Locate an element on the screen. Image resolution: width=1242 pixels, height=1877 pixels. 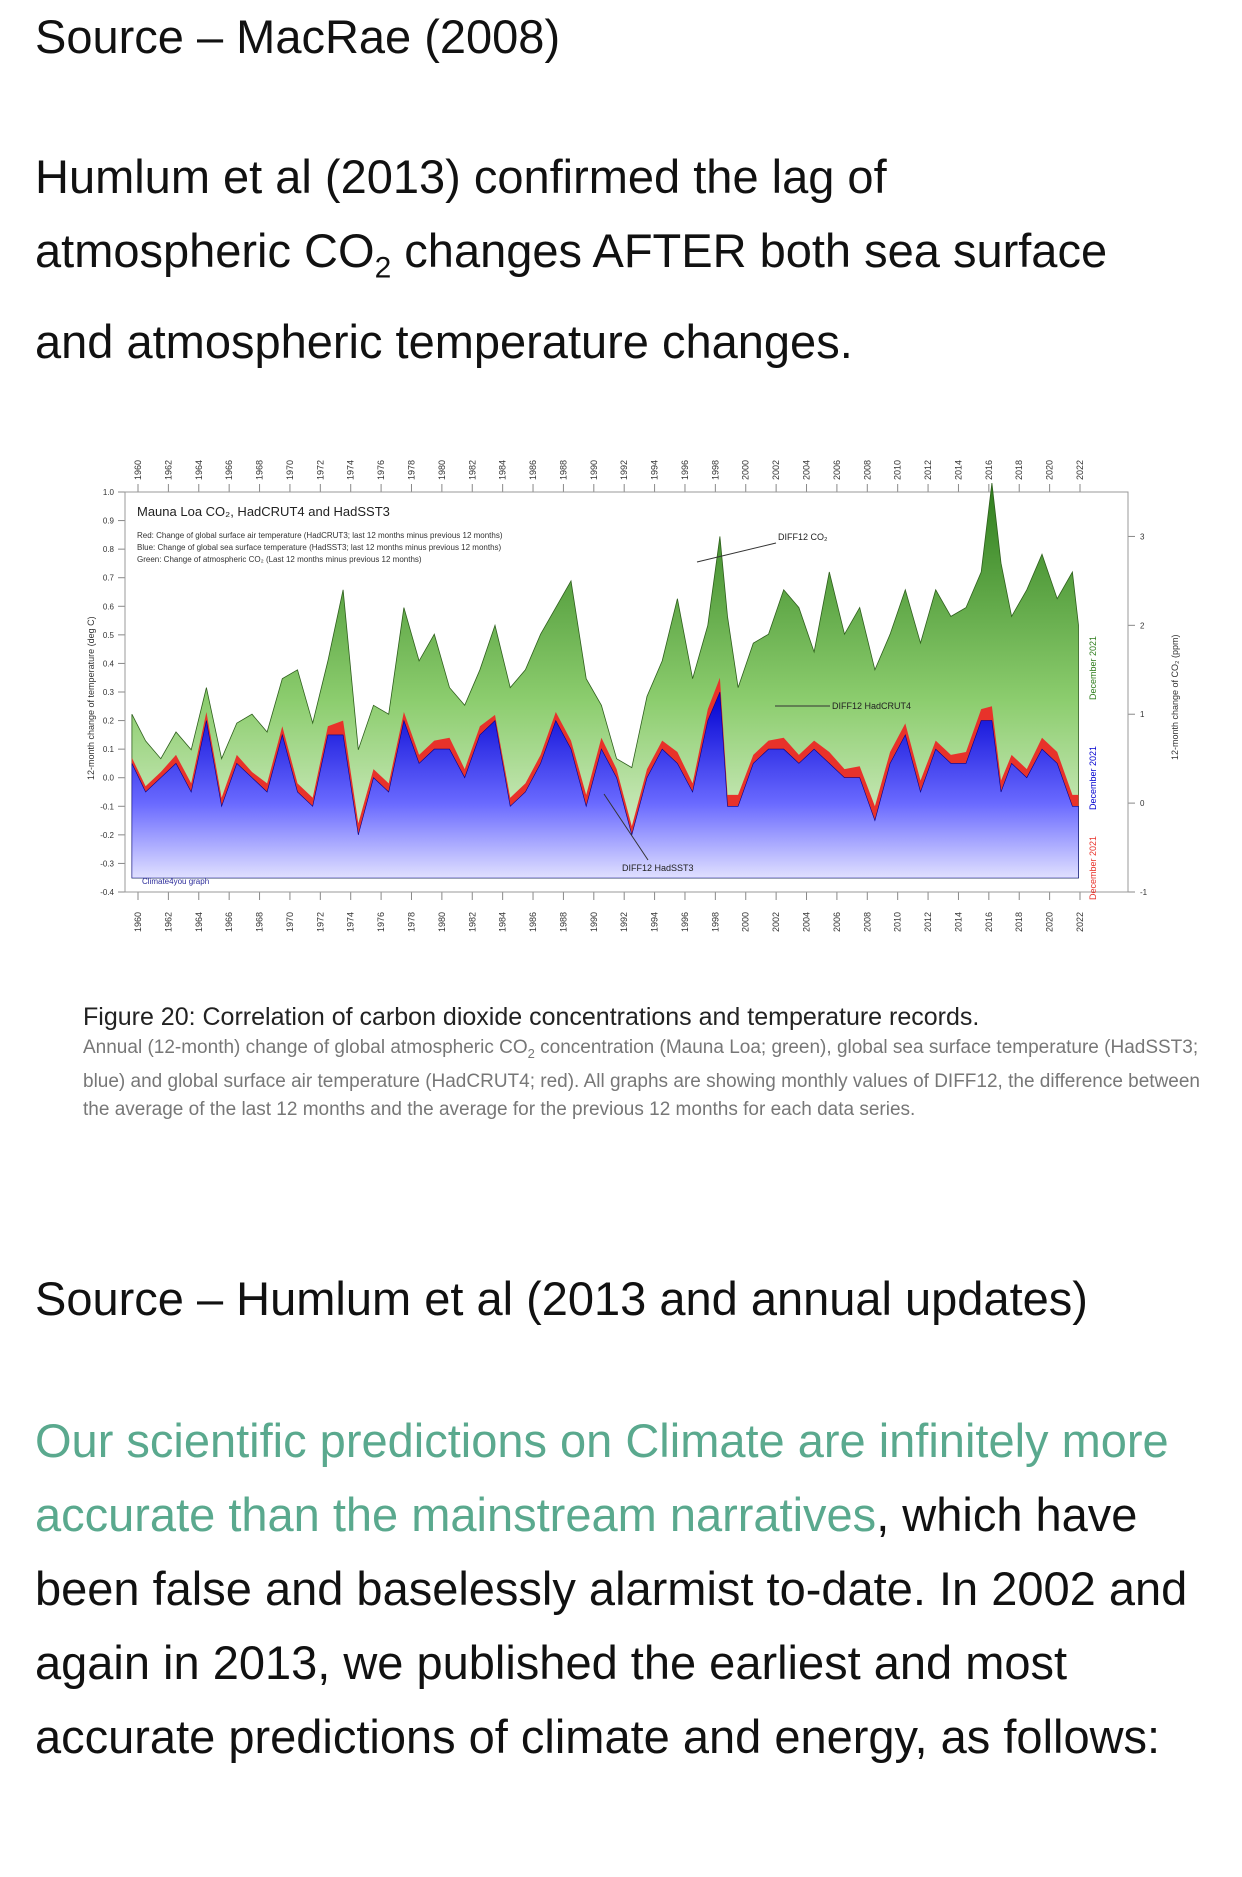
y-tick-label-left: 0.7 is located at coordinates (109, 578).